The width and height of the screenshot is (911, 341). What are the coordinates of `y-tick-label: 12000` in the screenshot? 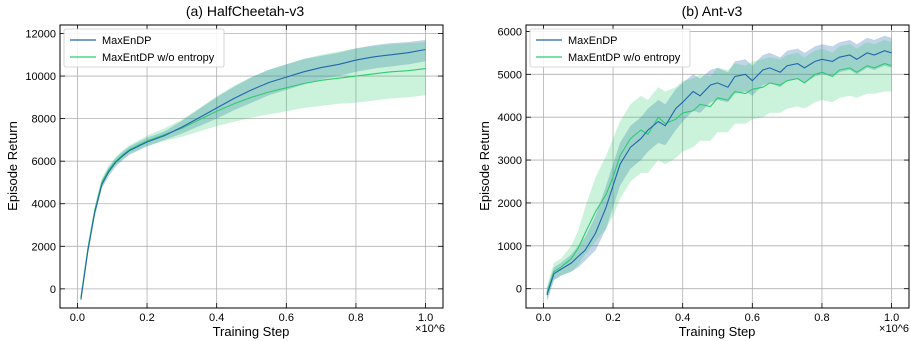 It's located at (40, 35).